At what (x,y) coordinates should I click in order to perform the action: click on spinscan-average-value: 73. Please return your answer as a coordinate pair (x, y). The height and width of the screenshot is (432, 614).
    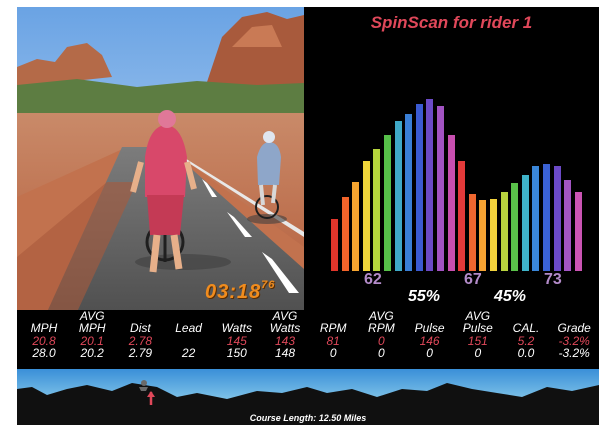
    Looking at the image, I should click on (553, 279).